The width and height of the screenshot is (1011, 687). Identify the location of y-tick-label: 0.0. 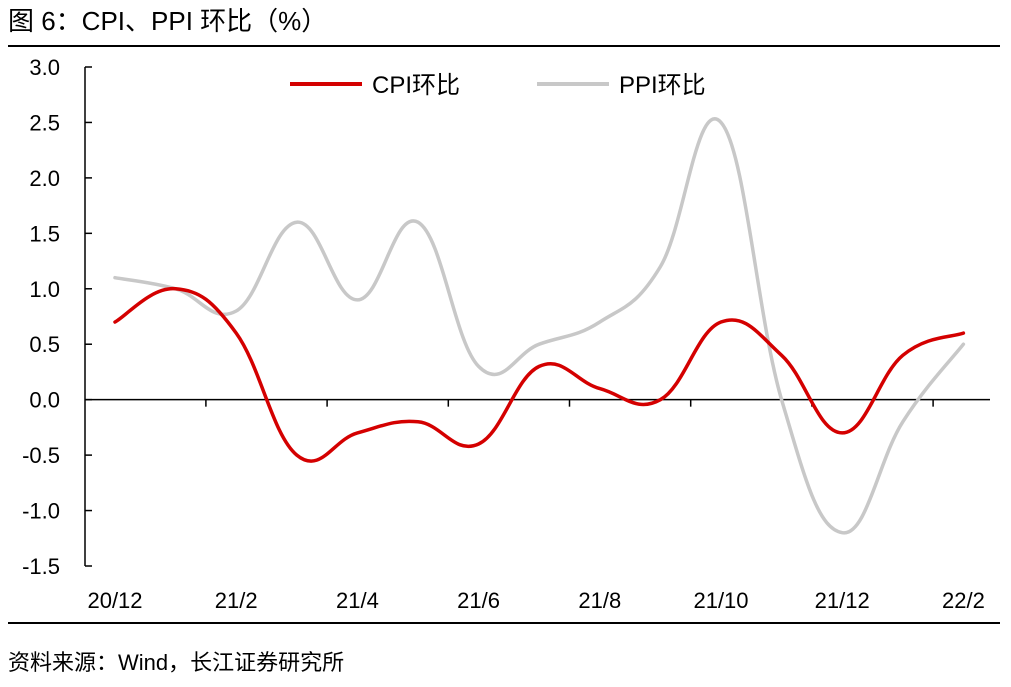
(44, 400).